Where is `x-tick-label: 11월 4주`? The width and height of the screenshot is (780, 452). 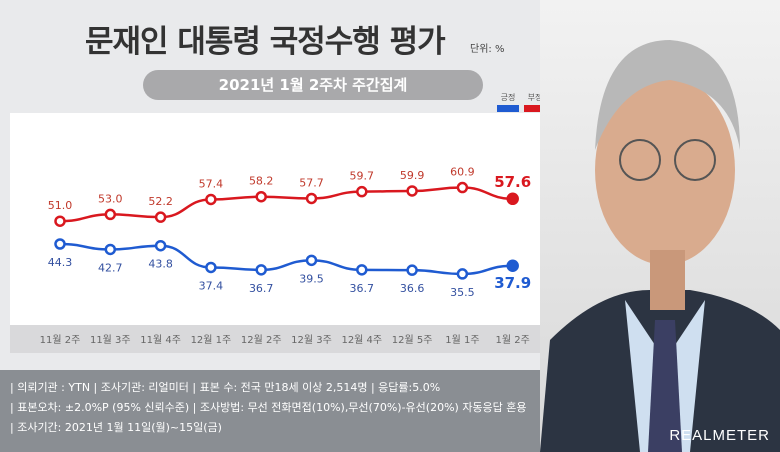 x-tick-label: 11월 4주 is located at coordinates (160, 340).